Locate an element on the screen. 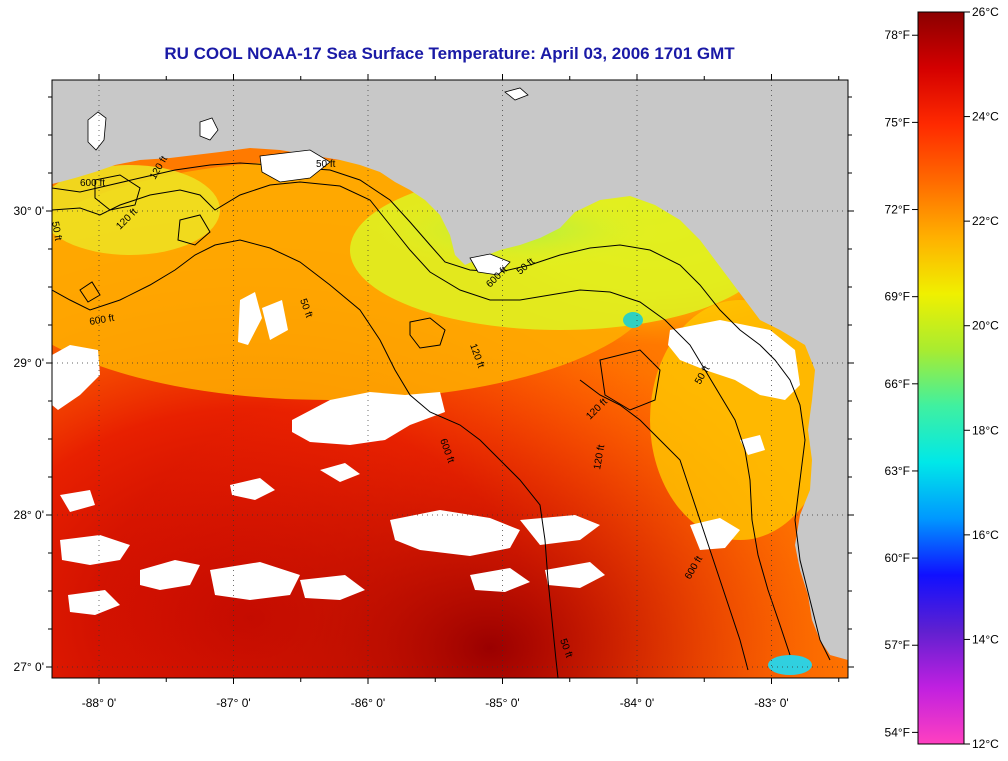 The height and width of the screenshot is (761, 1008). contour-label: 120 ft is located at coordinates (599, 457).